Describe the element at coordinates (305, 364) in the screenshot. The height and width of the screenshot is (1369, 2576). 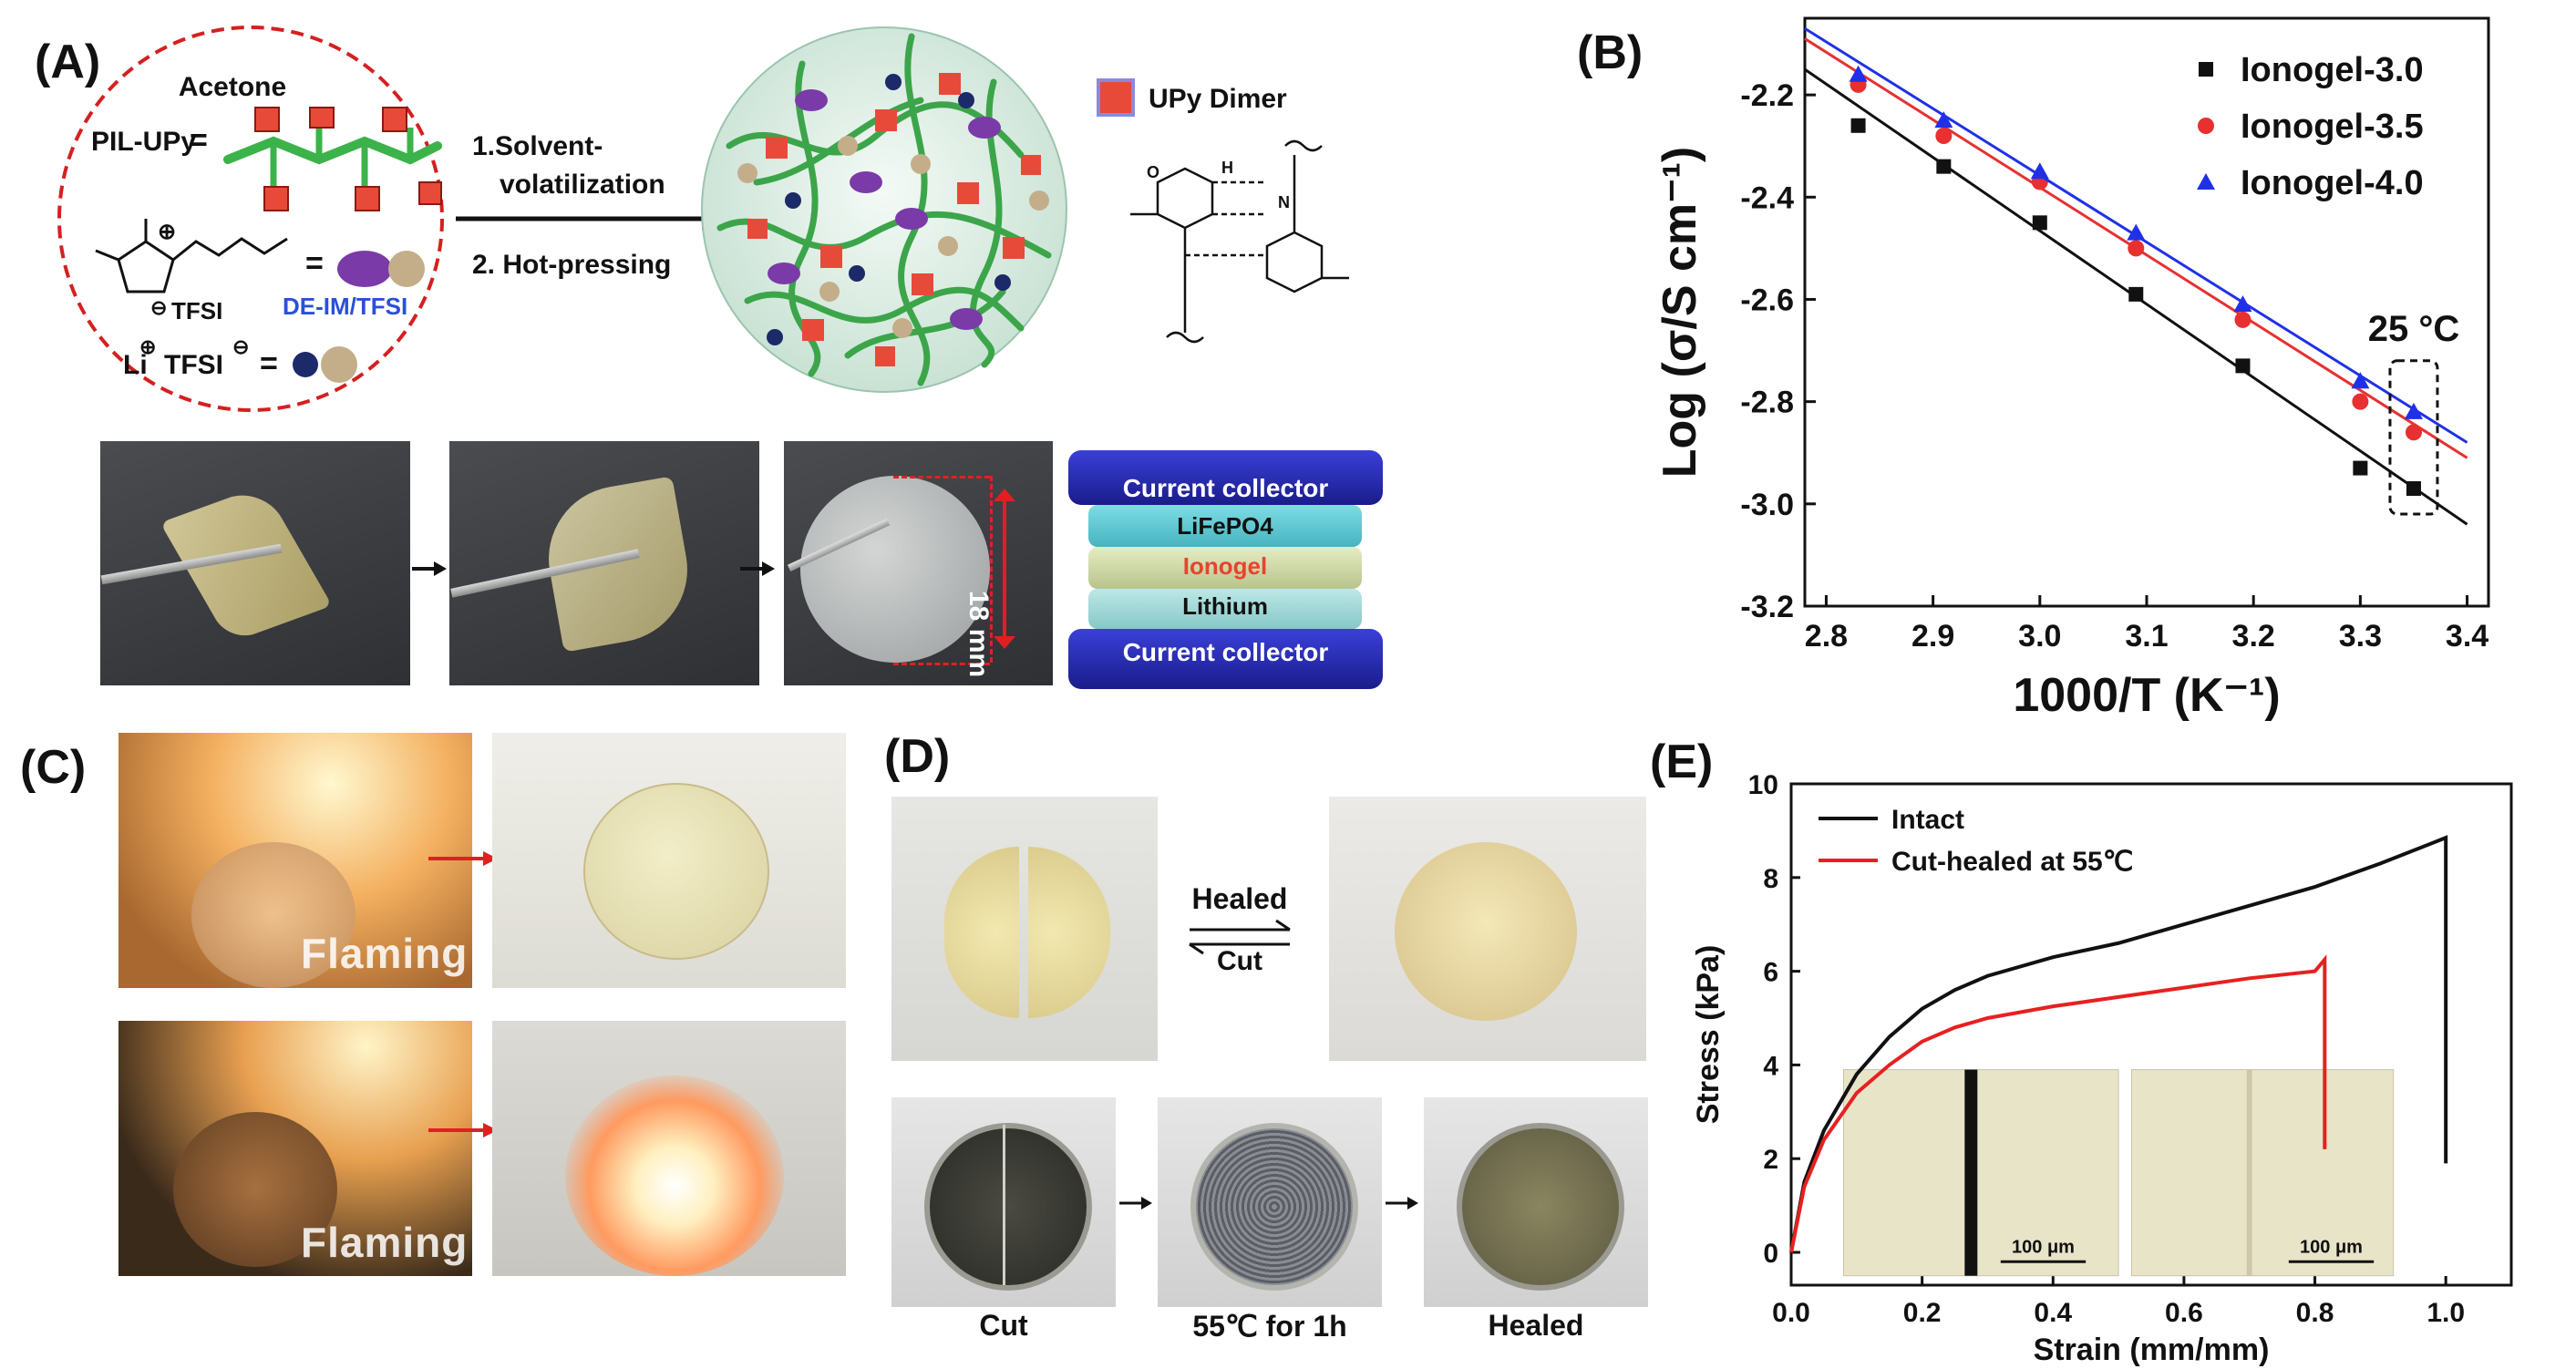
I see `li-ion-icon` at that location.